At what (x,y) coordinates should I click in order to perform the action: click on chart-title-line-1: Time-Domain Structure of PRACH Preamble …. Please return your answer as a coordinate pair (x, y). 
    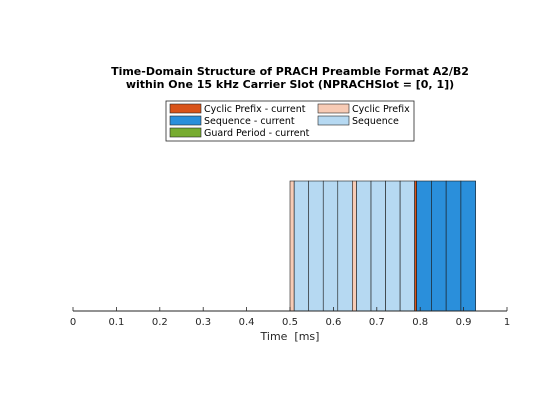
    Looking at the image, I should click on (290, 71).